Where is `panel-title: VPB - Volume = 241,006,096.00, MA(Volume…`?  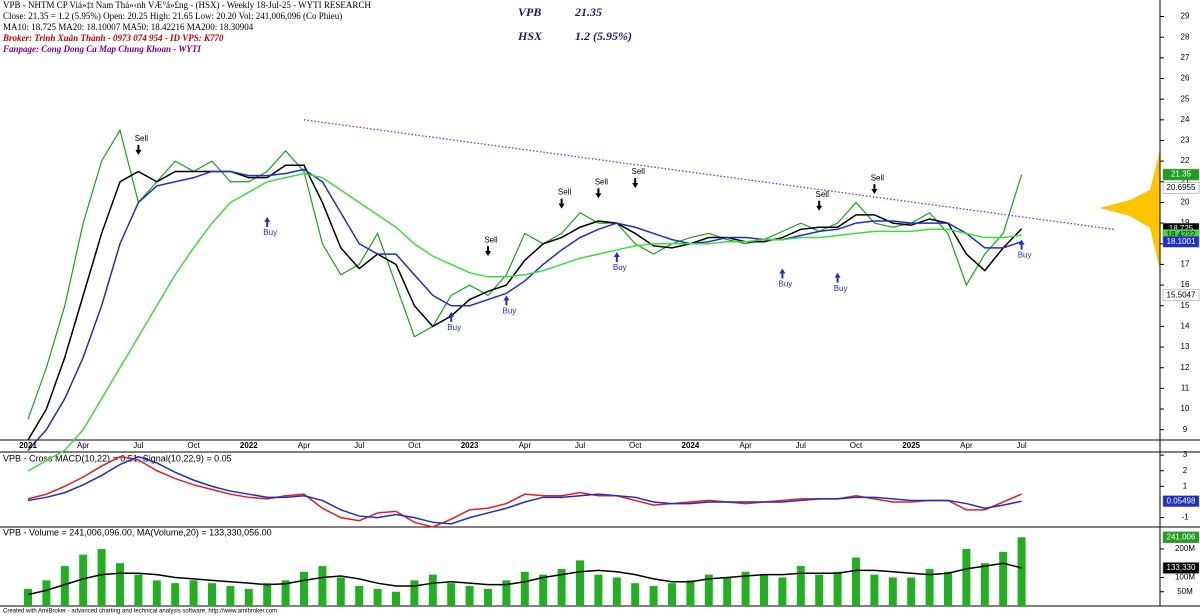
panel-title: VPB - Volume = 241,006,096.00, MA(Volume… is located at coordinates (137, 532).